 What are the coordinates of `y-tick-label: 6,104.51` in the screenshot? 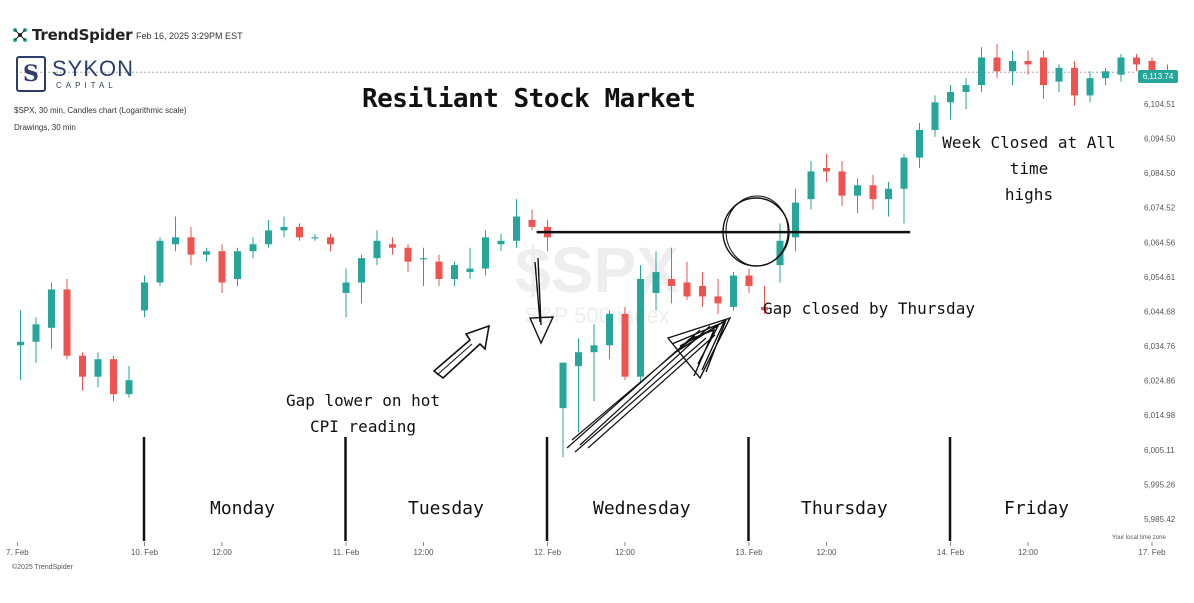 It's located at (1160, 104).